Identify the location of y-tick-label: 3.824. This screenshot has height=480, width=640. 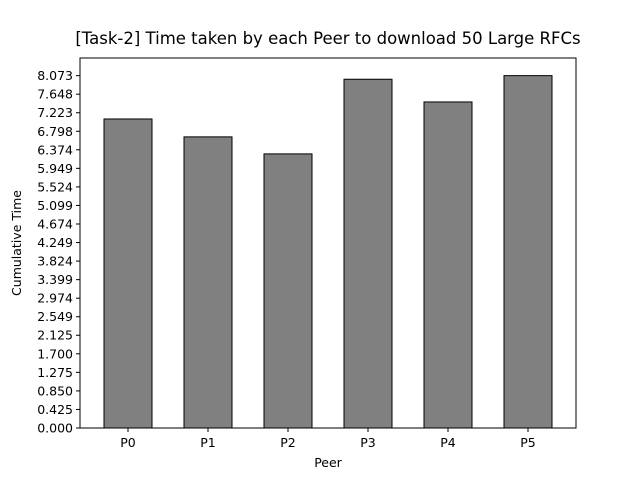
(55, 261).